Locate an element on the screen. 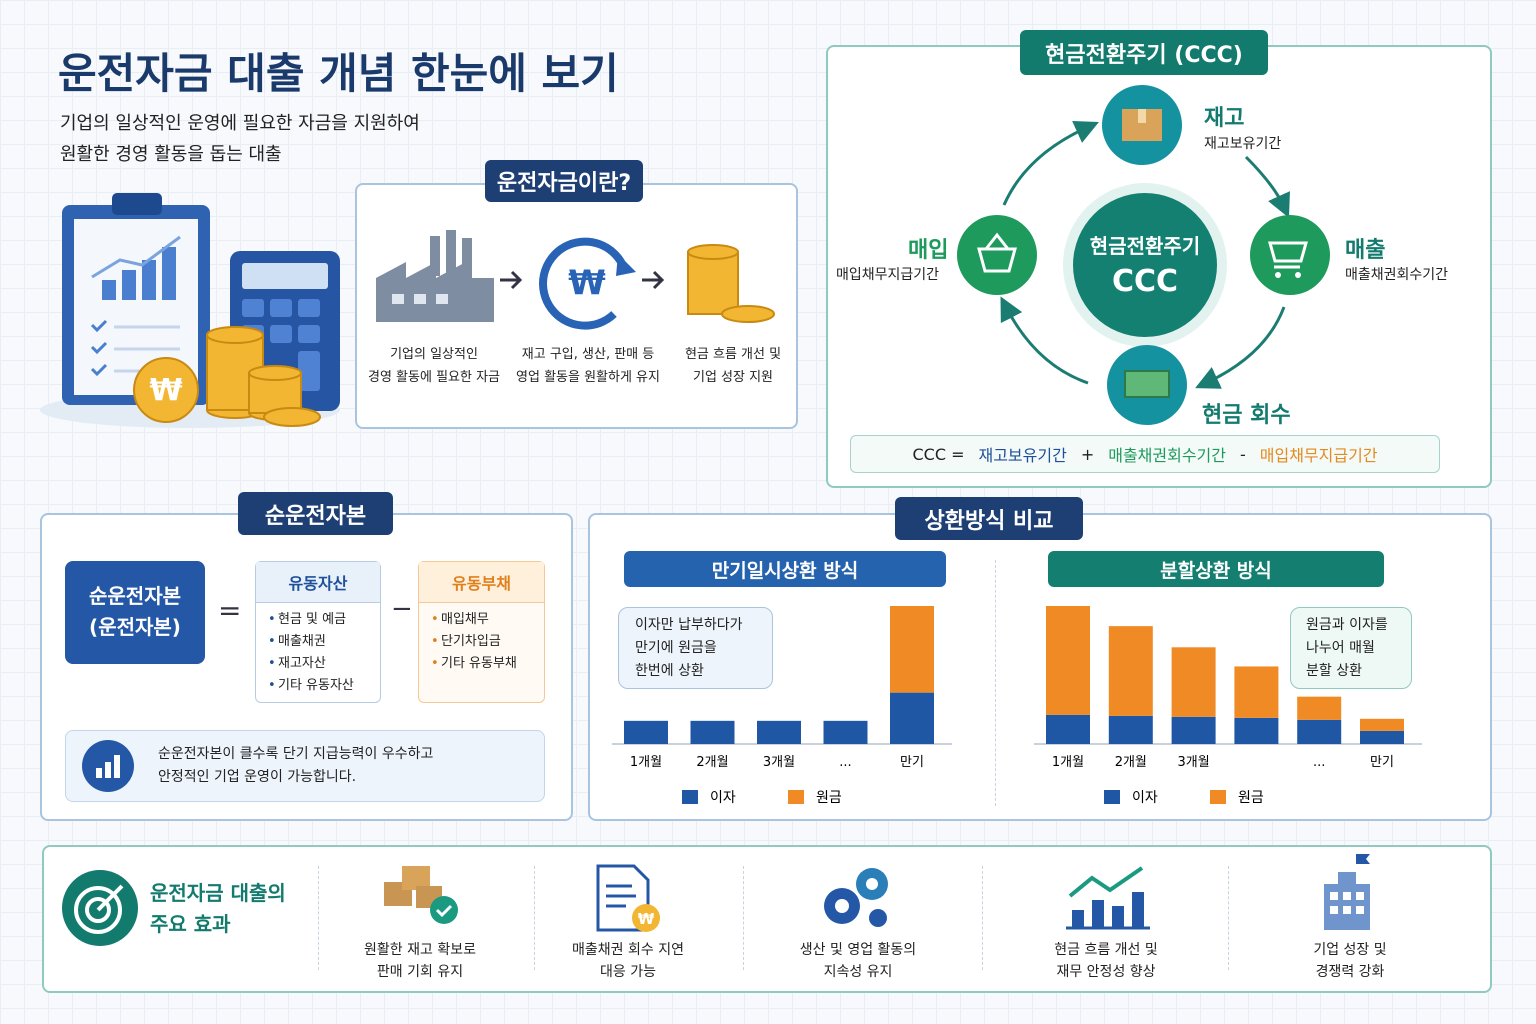 The image size is (1536, 1024). ccc-formula: CCC = 재고보유기간 + 매출채권회수기간 - 매입채무지급기간 is located at coordinates (1145, 454).